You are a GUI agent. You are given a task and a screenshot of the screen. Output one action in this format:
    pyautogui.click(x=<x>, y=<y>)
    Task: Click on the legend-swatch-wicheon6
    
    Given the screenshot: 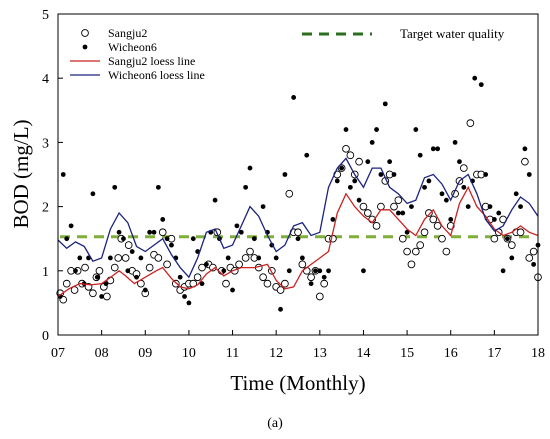 What is the action you would take?
    pyautogui.click(x=85, y=47)
    